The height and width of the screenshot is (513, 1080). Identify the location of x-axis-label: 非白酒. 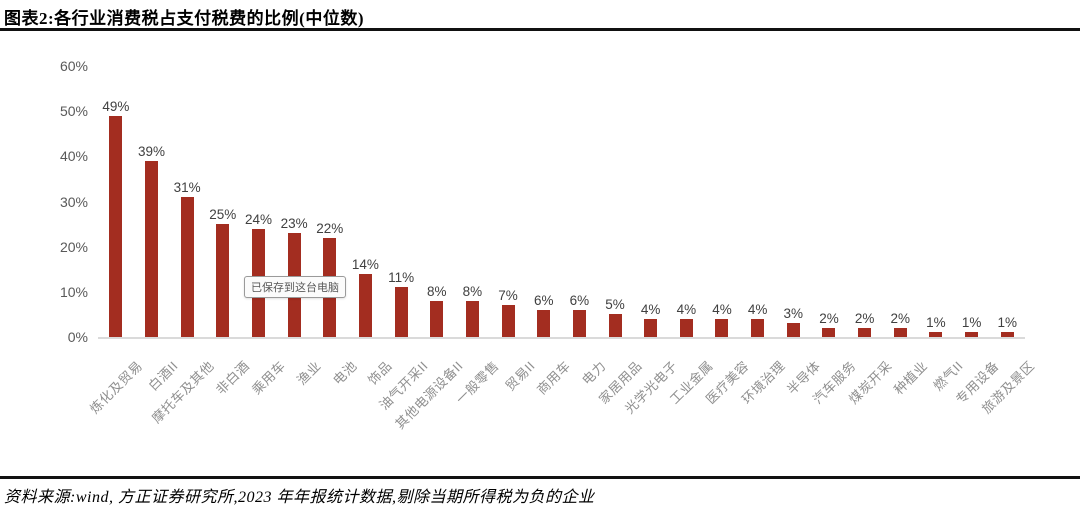
(233, 378).